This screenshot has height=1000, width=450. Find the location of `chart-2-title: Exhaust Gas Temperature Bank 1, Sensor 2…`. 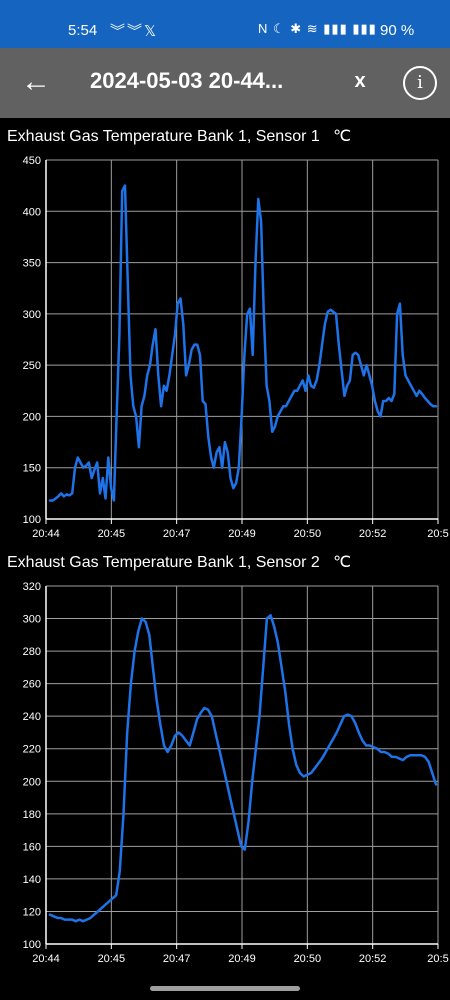

chart-2-title: Exhaust Gas Temperature Bank 1, Sensor 2… is located at coordinates (179, 562).